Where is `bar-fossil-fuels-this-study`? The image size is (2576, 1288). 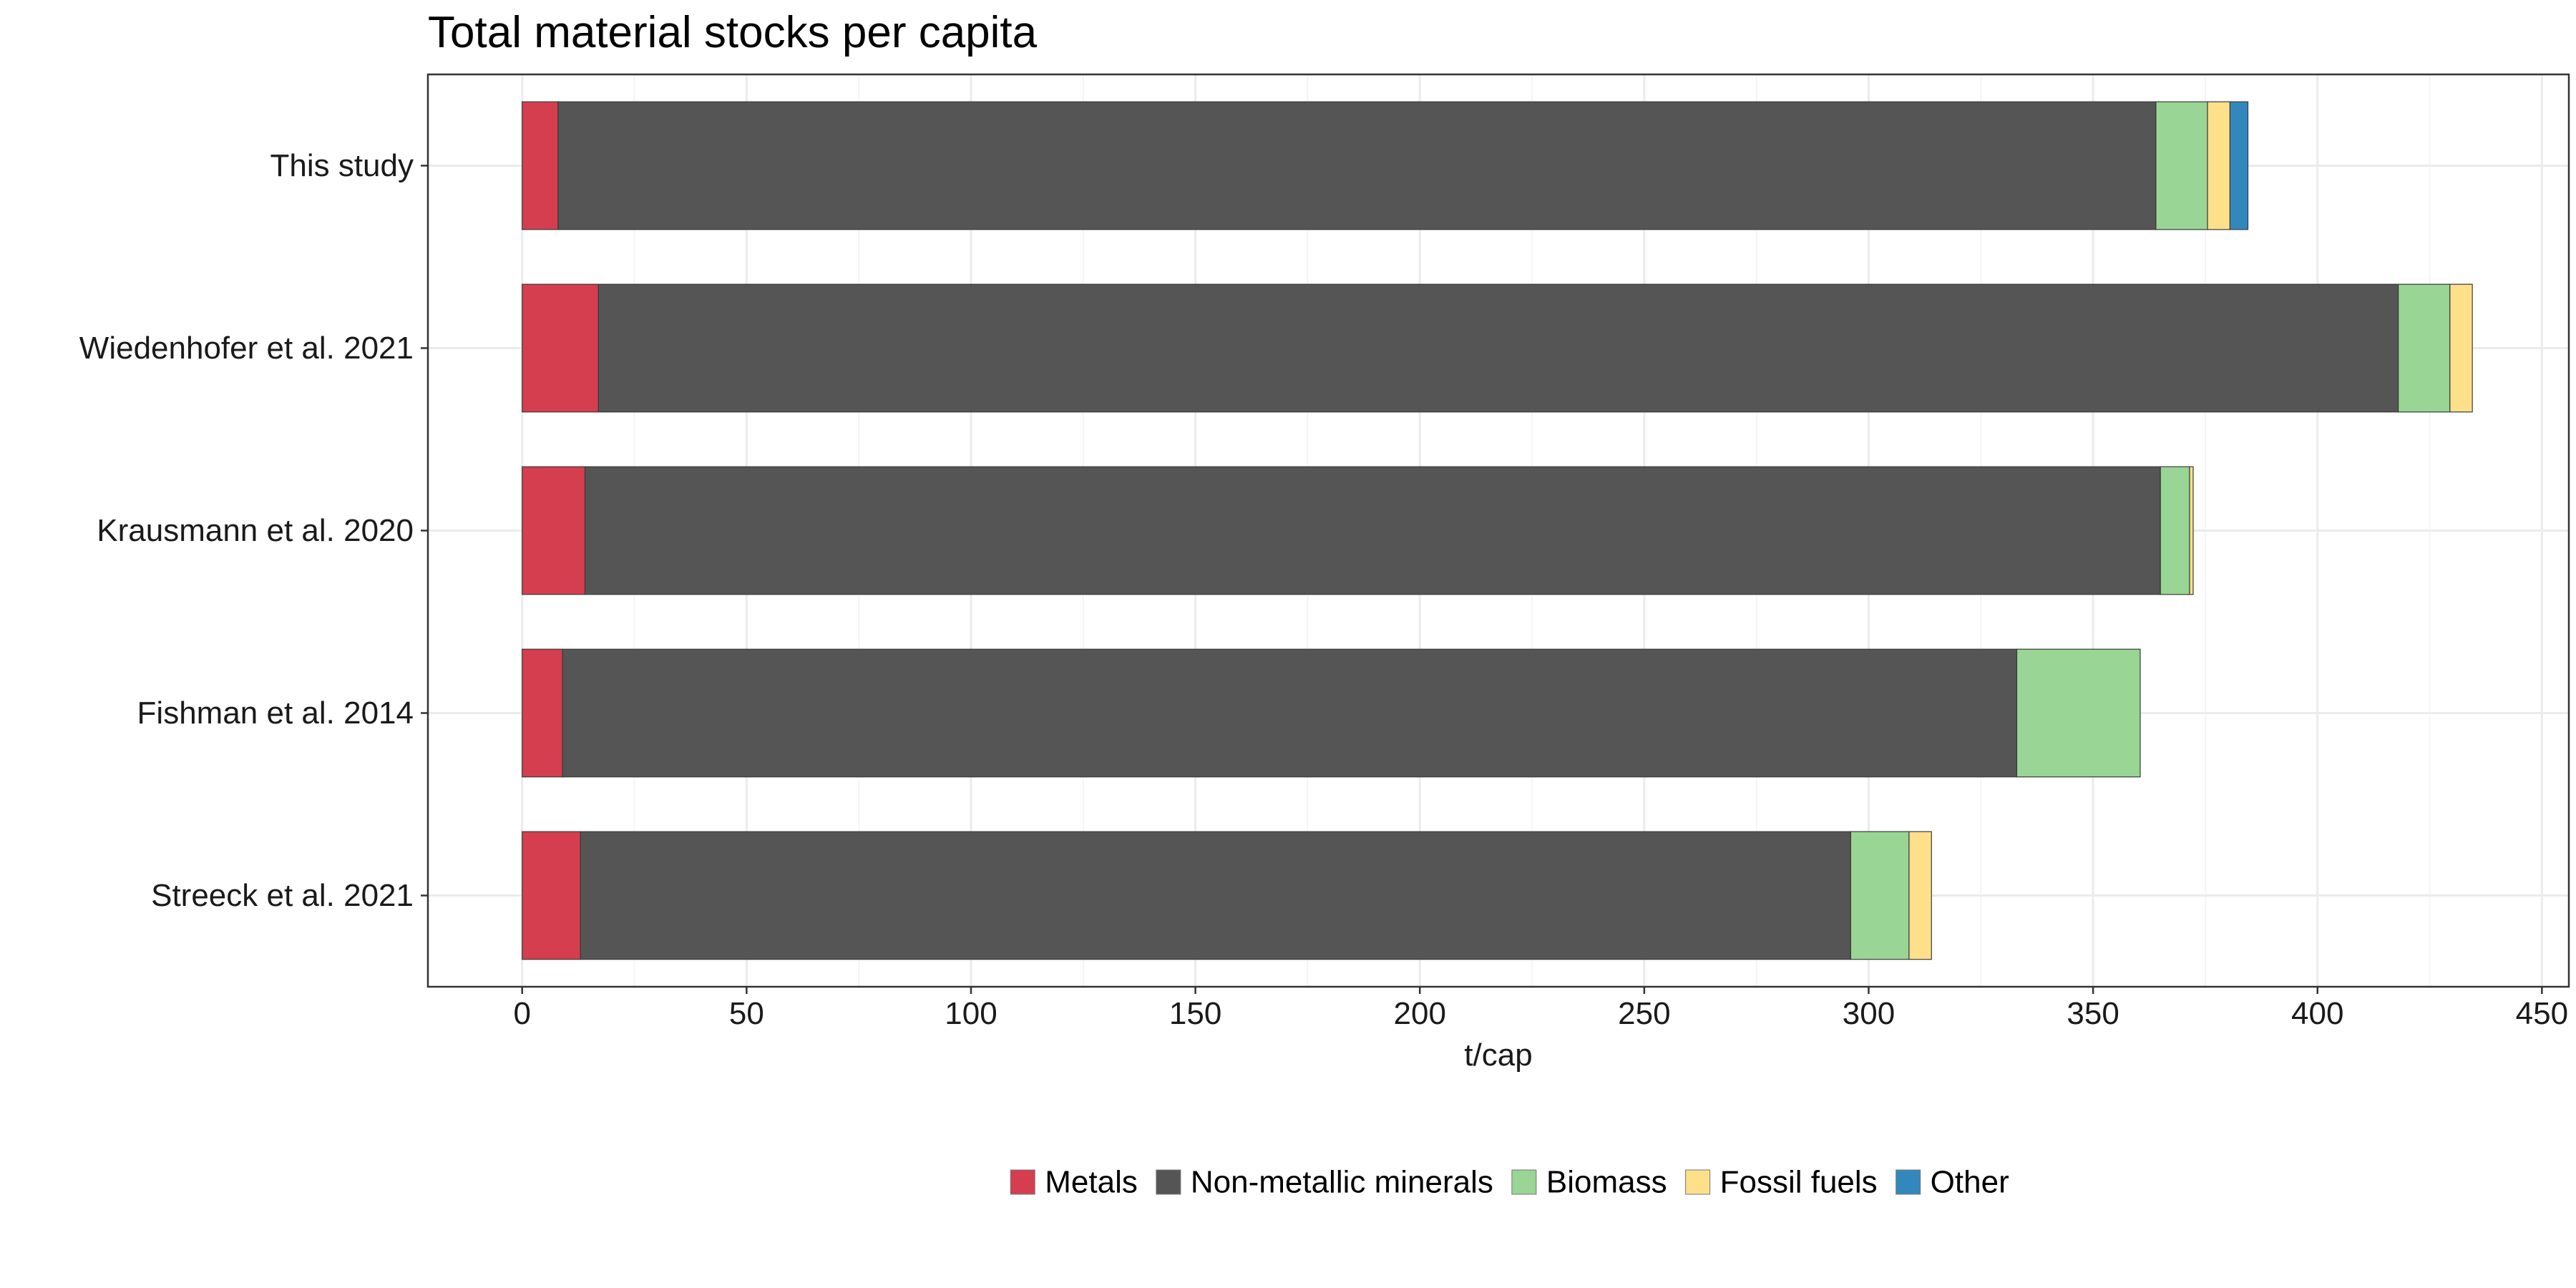 bar-fossil-fuels-this-study is located at coordinates (2219, 165).